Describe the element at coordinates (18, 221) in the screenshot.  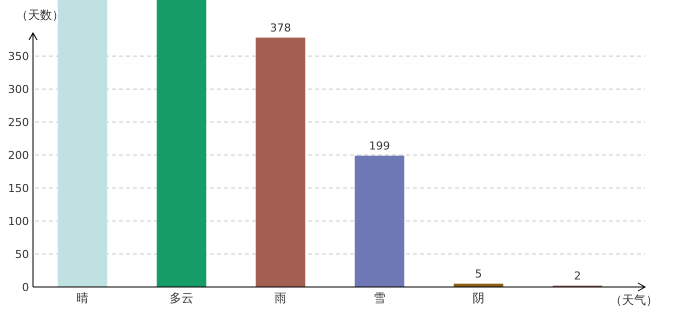
I see `y-tick-label: 100` at that location.